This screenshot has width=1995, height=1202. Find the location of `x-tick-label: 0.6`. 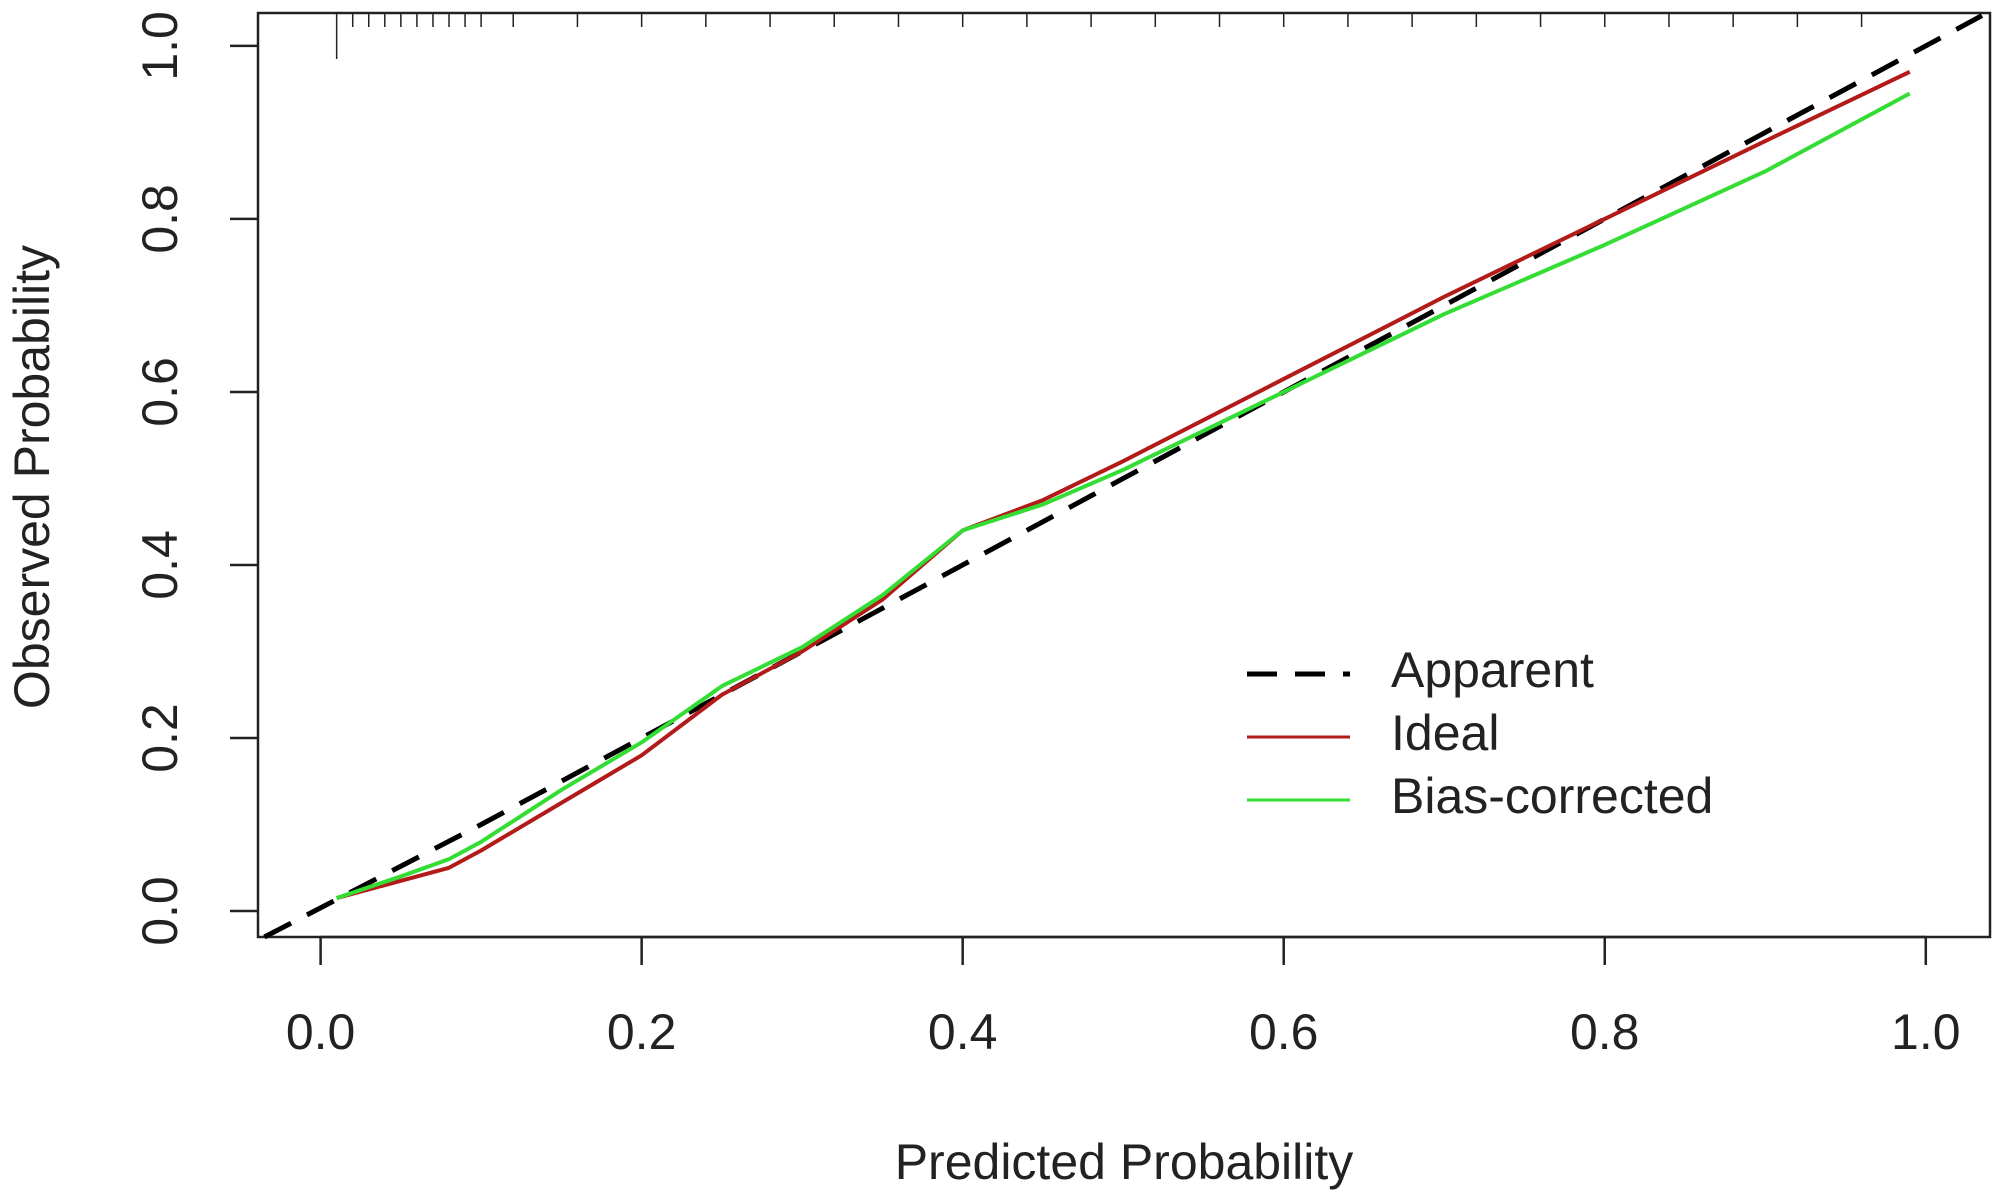

x-tick-label: 0.6 is located at coordinates (1284, 1032).